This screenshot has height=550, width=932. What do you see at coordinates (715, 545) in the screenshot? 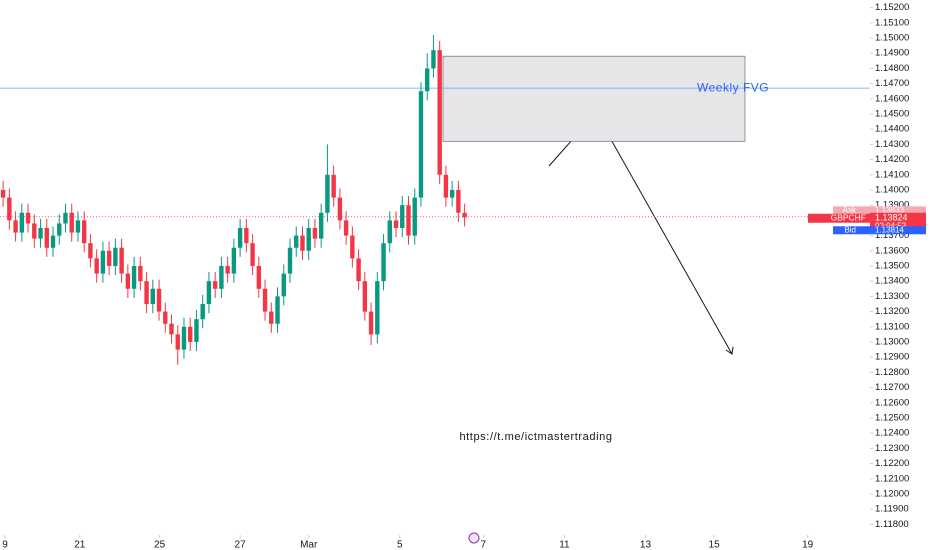
I see `x-tick-label: 15` at bounding box center [715, 545].